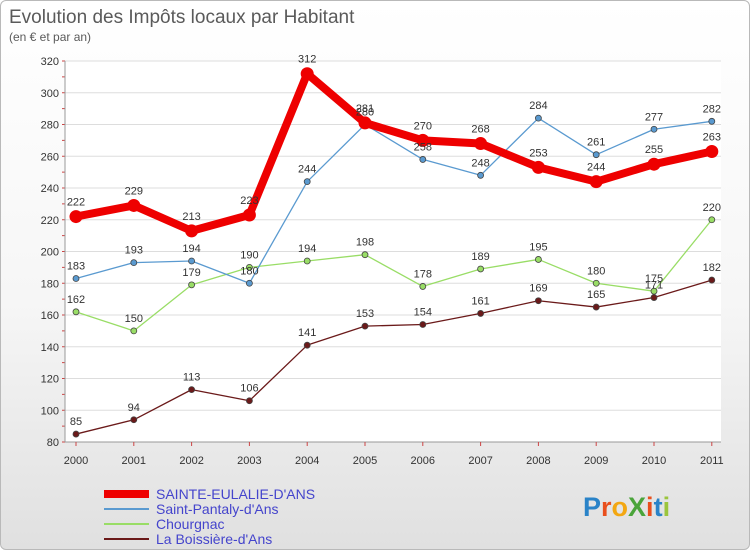 This screenshot has height=550, width=750. Describe the element at coordinates (480, 301) in the screenshot. I see `data-label: 161` at that location.